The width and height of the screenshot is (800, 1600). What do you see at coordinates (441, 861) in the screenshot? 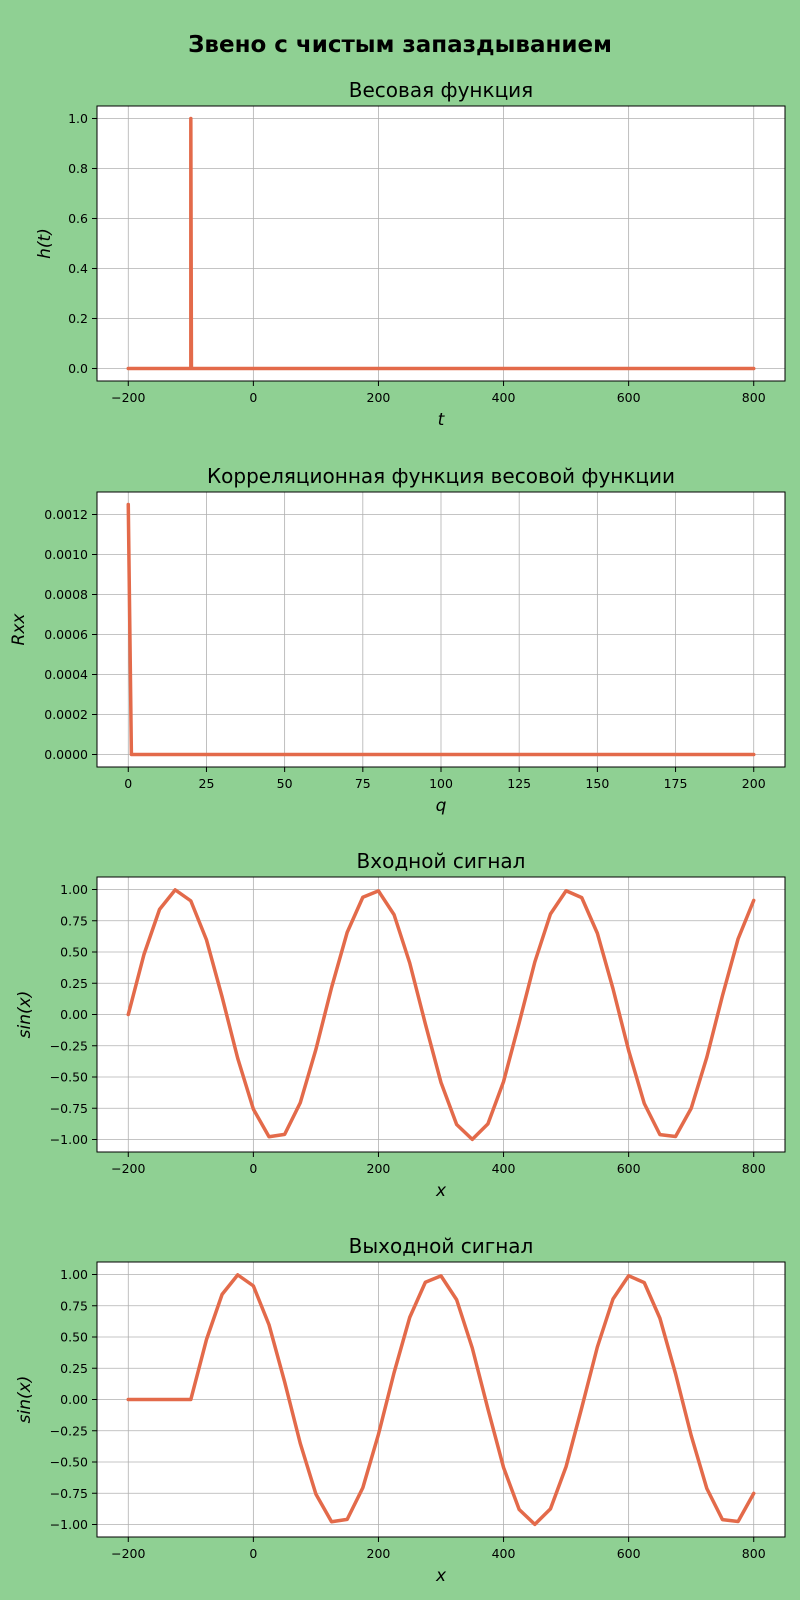
I see `chart-title: Входной сигнал` at bounding box center [441, 861].